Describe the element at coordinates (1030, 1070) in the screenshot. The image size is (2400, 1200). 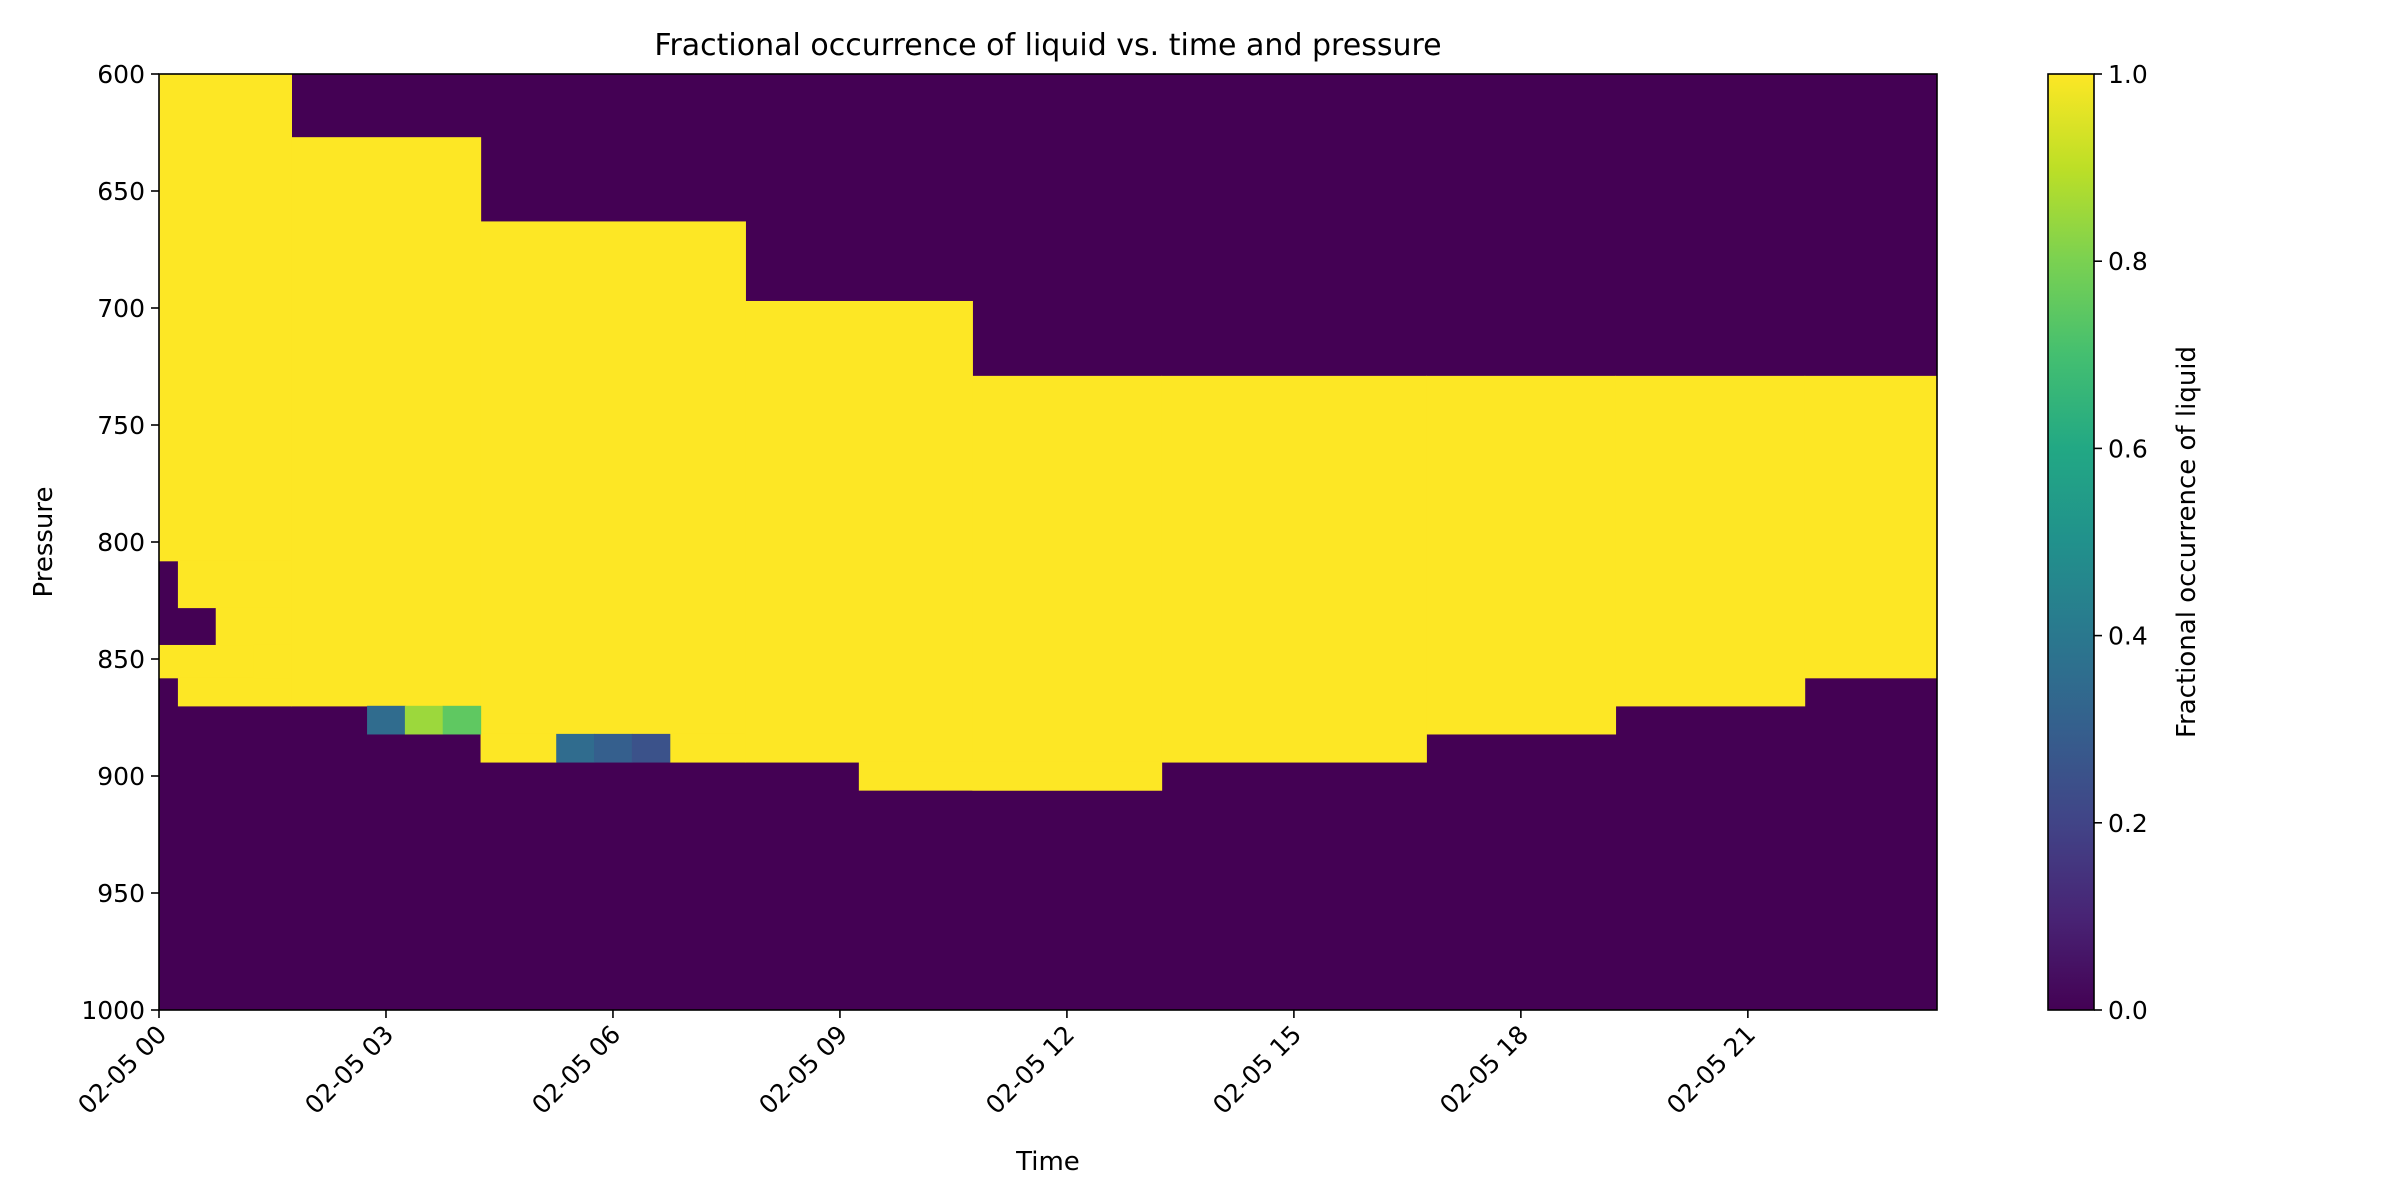
I see `x-tick-label: 02-05 12` at that location.